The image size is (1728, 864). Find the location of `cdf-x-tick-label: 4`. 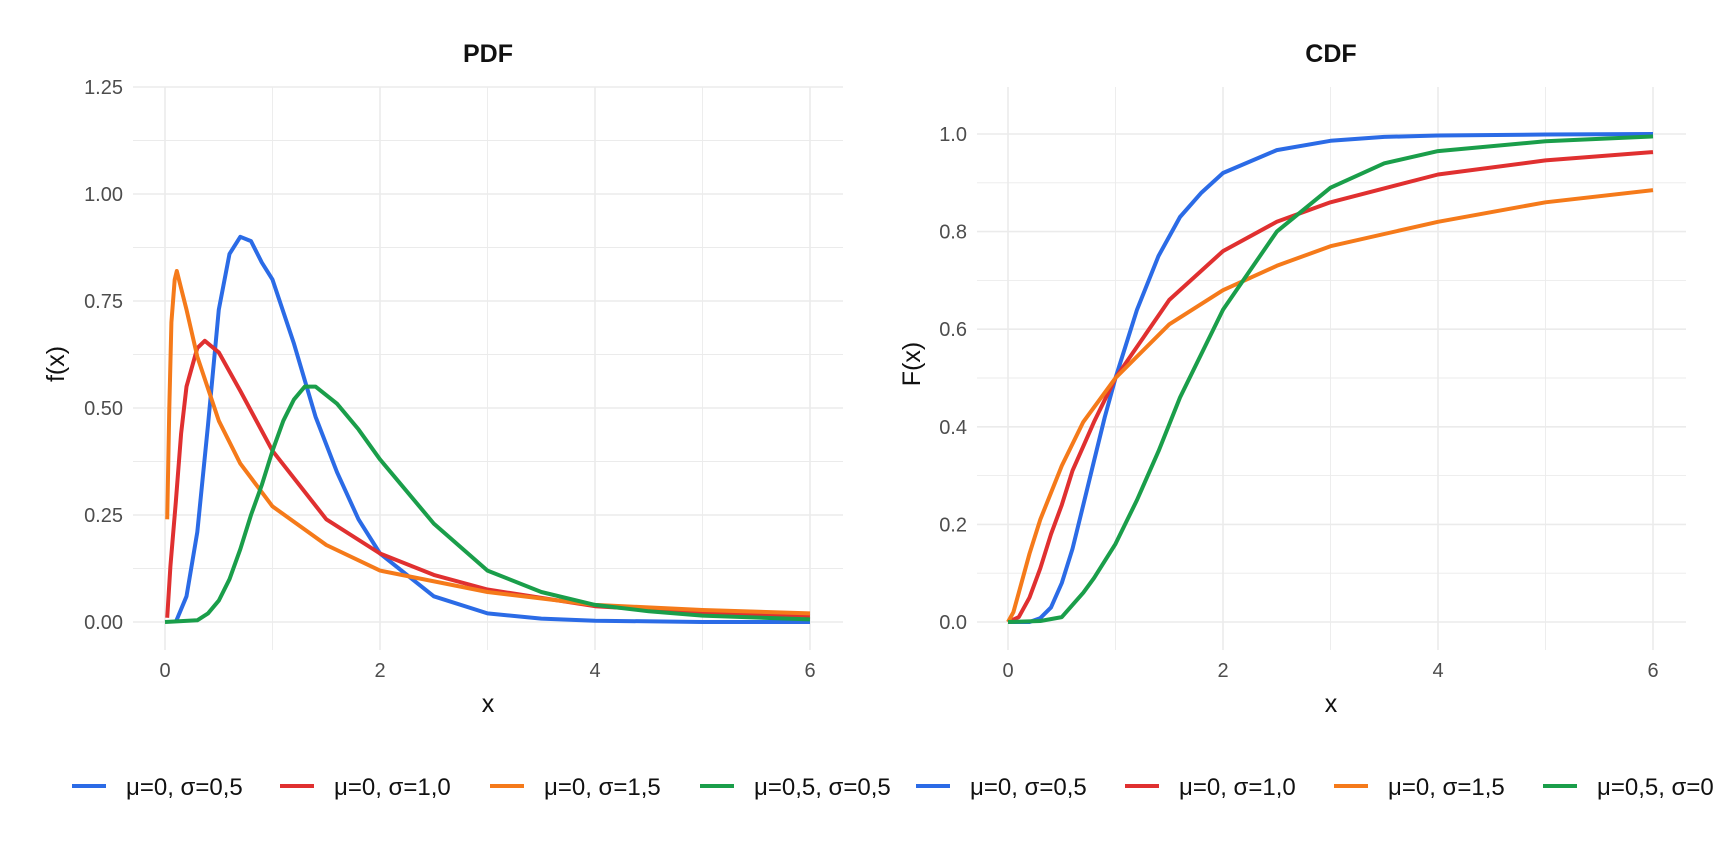

cdf-x-tick-label: 4 is located at coordinates (1437, 671).